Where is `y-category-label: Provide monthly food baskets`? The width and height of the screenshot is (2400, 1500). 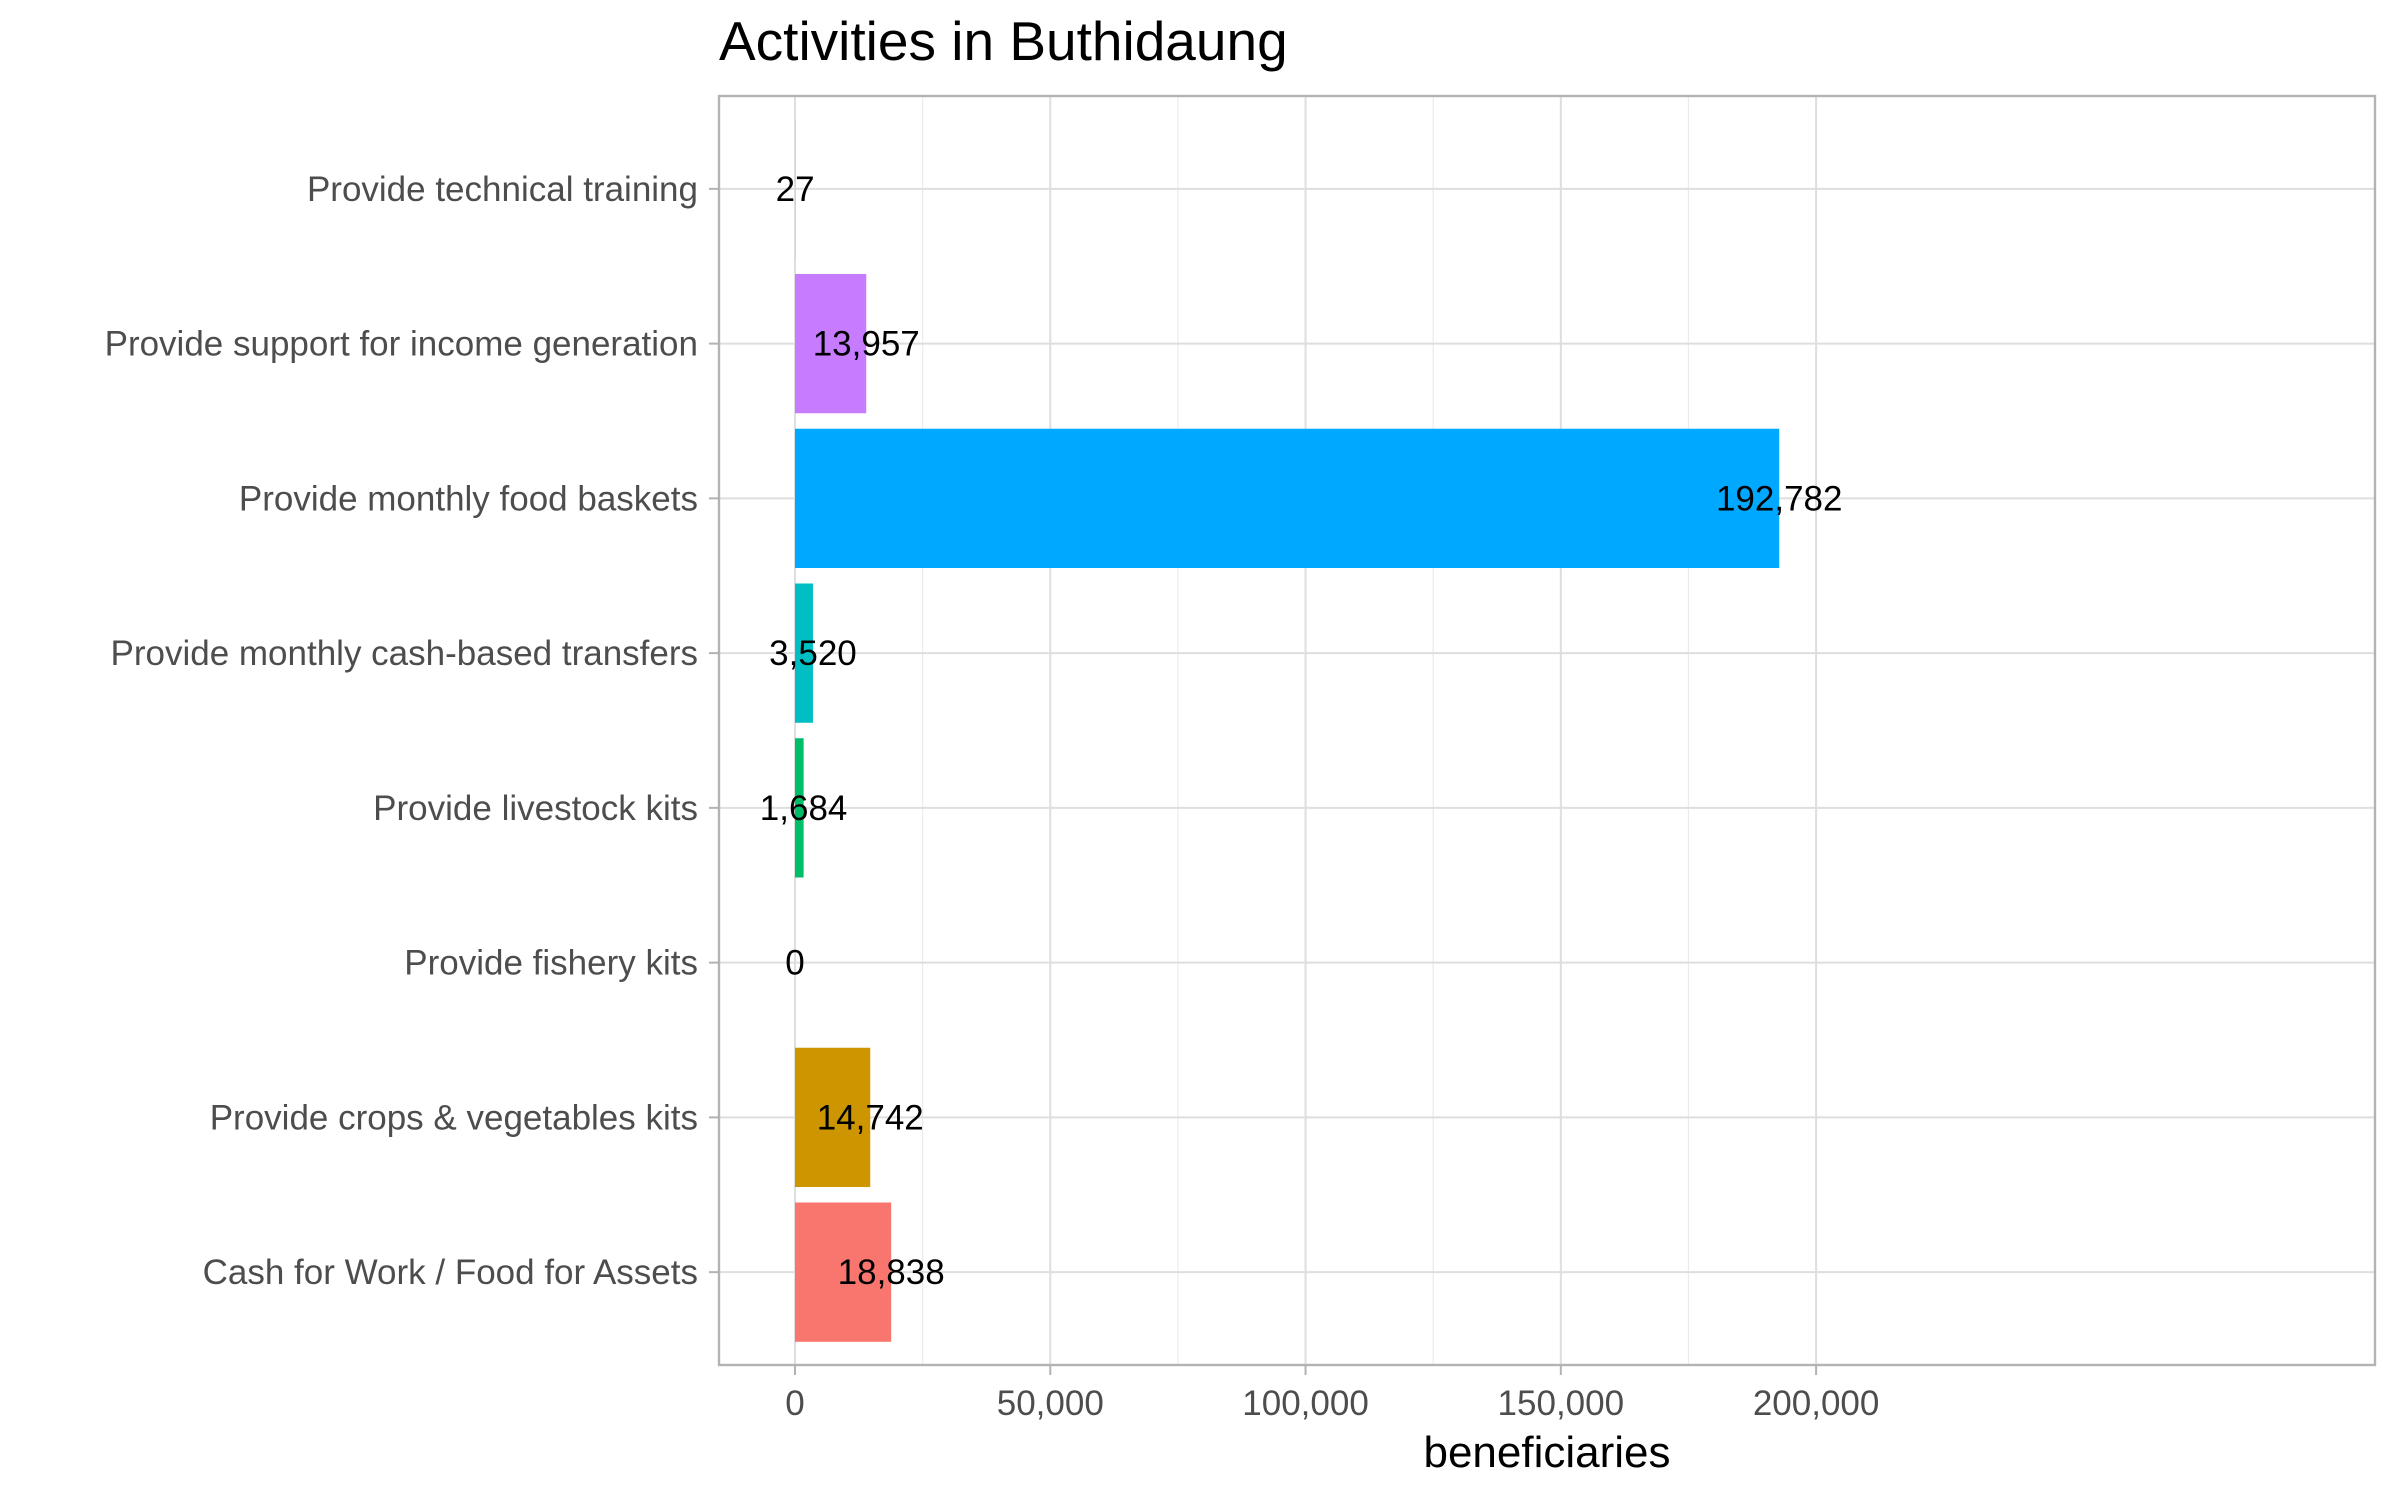
y-category-label: Provide monthly food baskets is located at coordinates (468, 498).